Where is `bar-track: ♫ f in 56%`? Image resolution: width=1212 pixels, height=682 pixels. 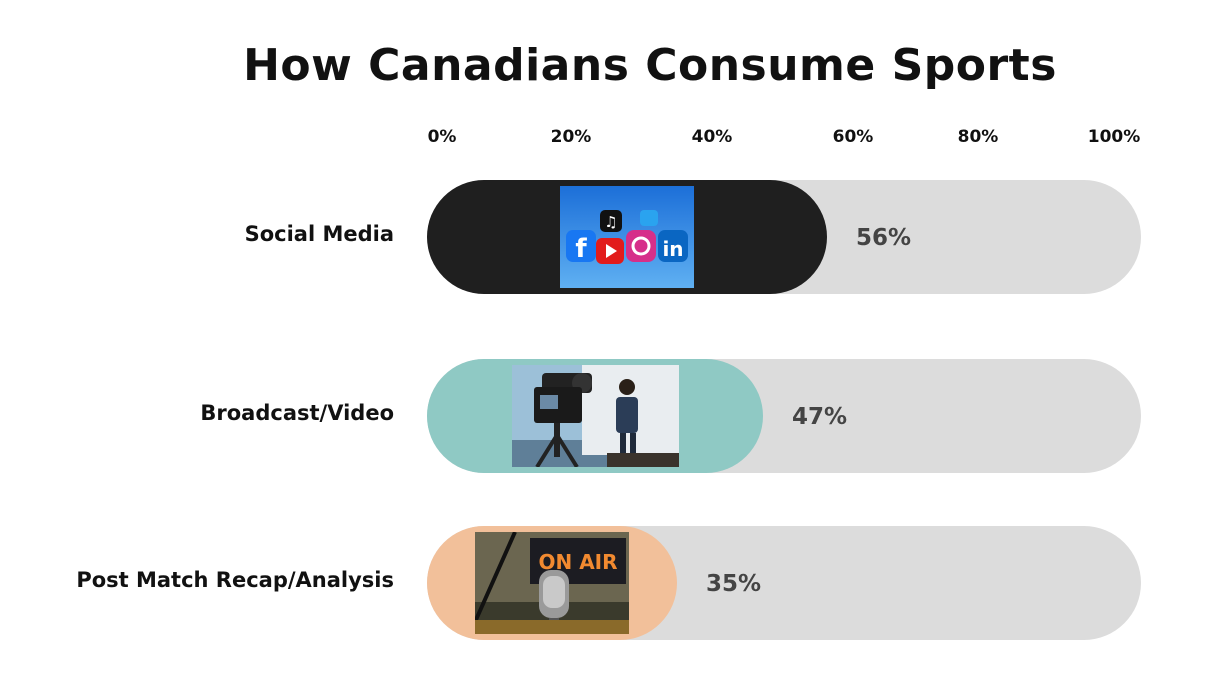 bar-track: ♫ f in 56% is located at coordinates (784, 237).